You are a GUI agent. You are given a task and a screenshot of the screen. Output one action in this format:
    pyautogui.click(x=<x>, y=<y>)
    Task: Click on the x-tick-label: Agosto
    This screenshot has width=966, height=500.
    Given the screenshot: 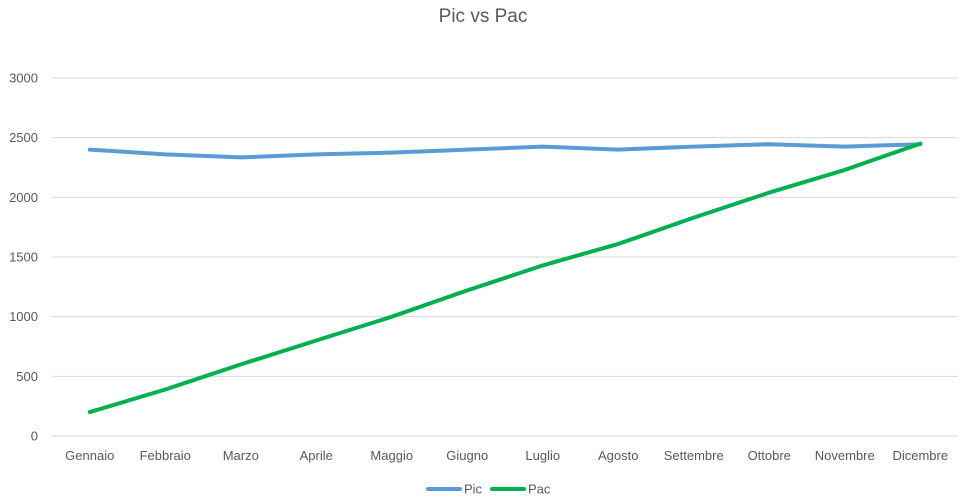 What is the action you would take?
    pyautogui.click(x=618, y=455)
    